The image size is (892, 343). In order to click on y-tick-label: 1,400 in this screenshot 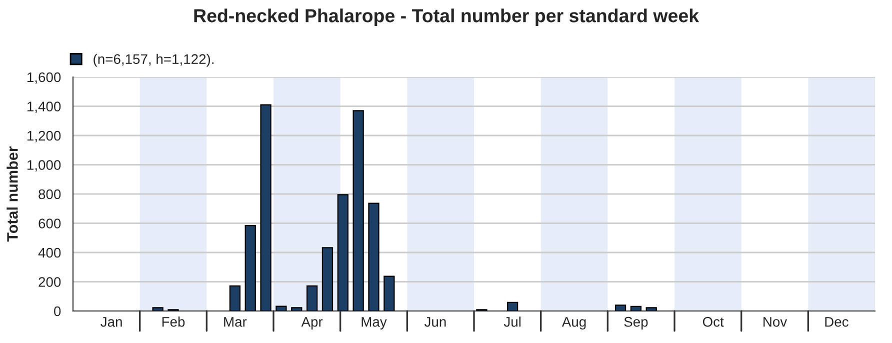, I will do `click(44, 108)`.